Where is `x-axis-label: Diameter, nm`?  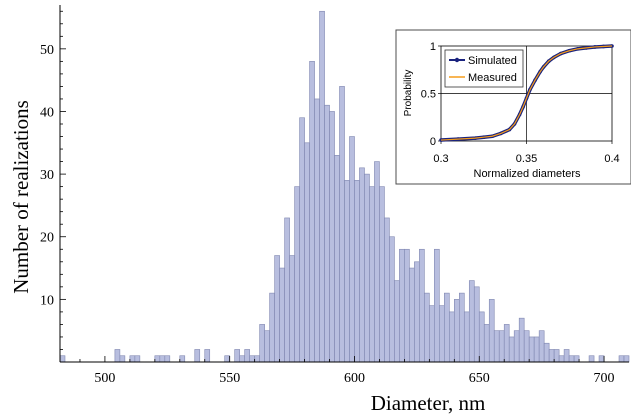
x-axis-label: Diameter, nm is located at coordinates (428, 403).